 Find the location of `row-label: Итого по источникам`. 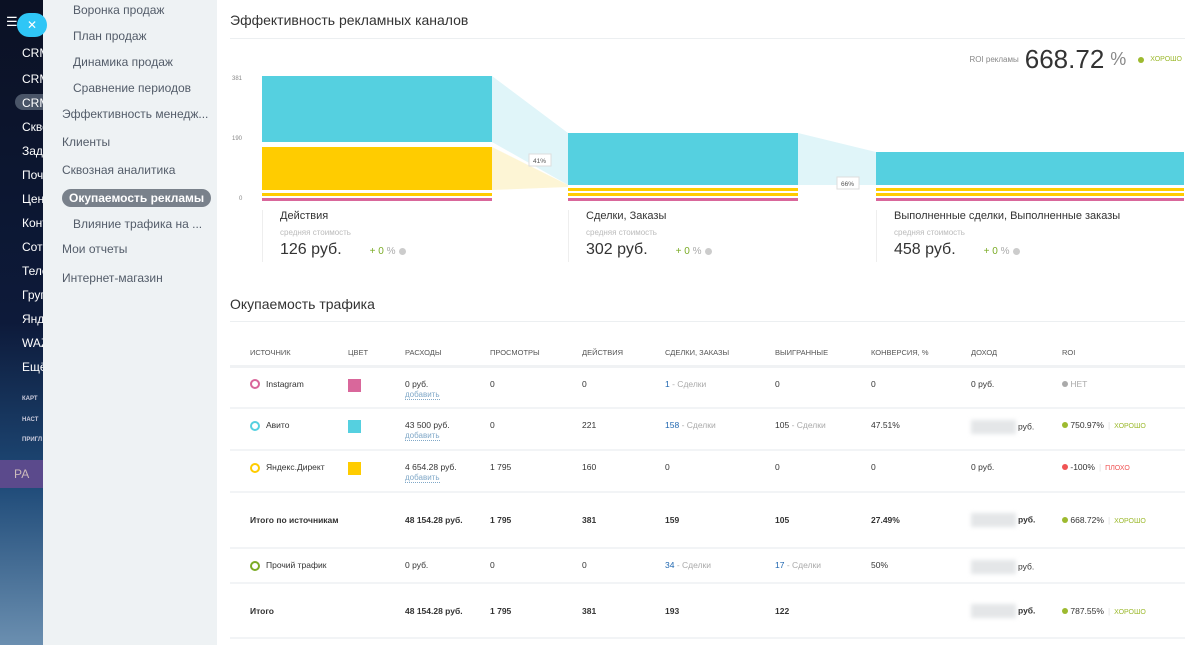

row-label: Итого по источникам is located at coordinates (289, 520).